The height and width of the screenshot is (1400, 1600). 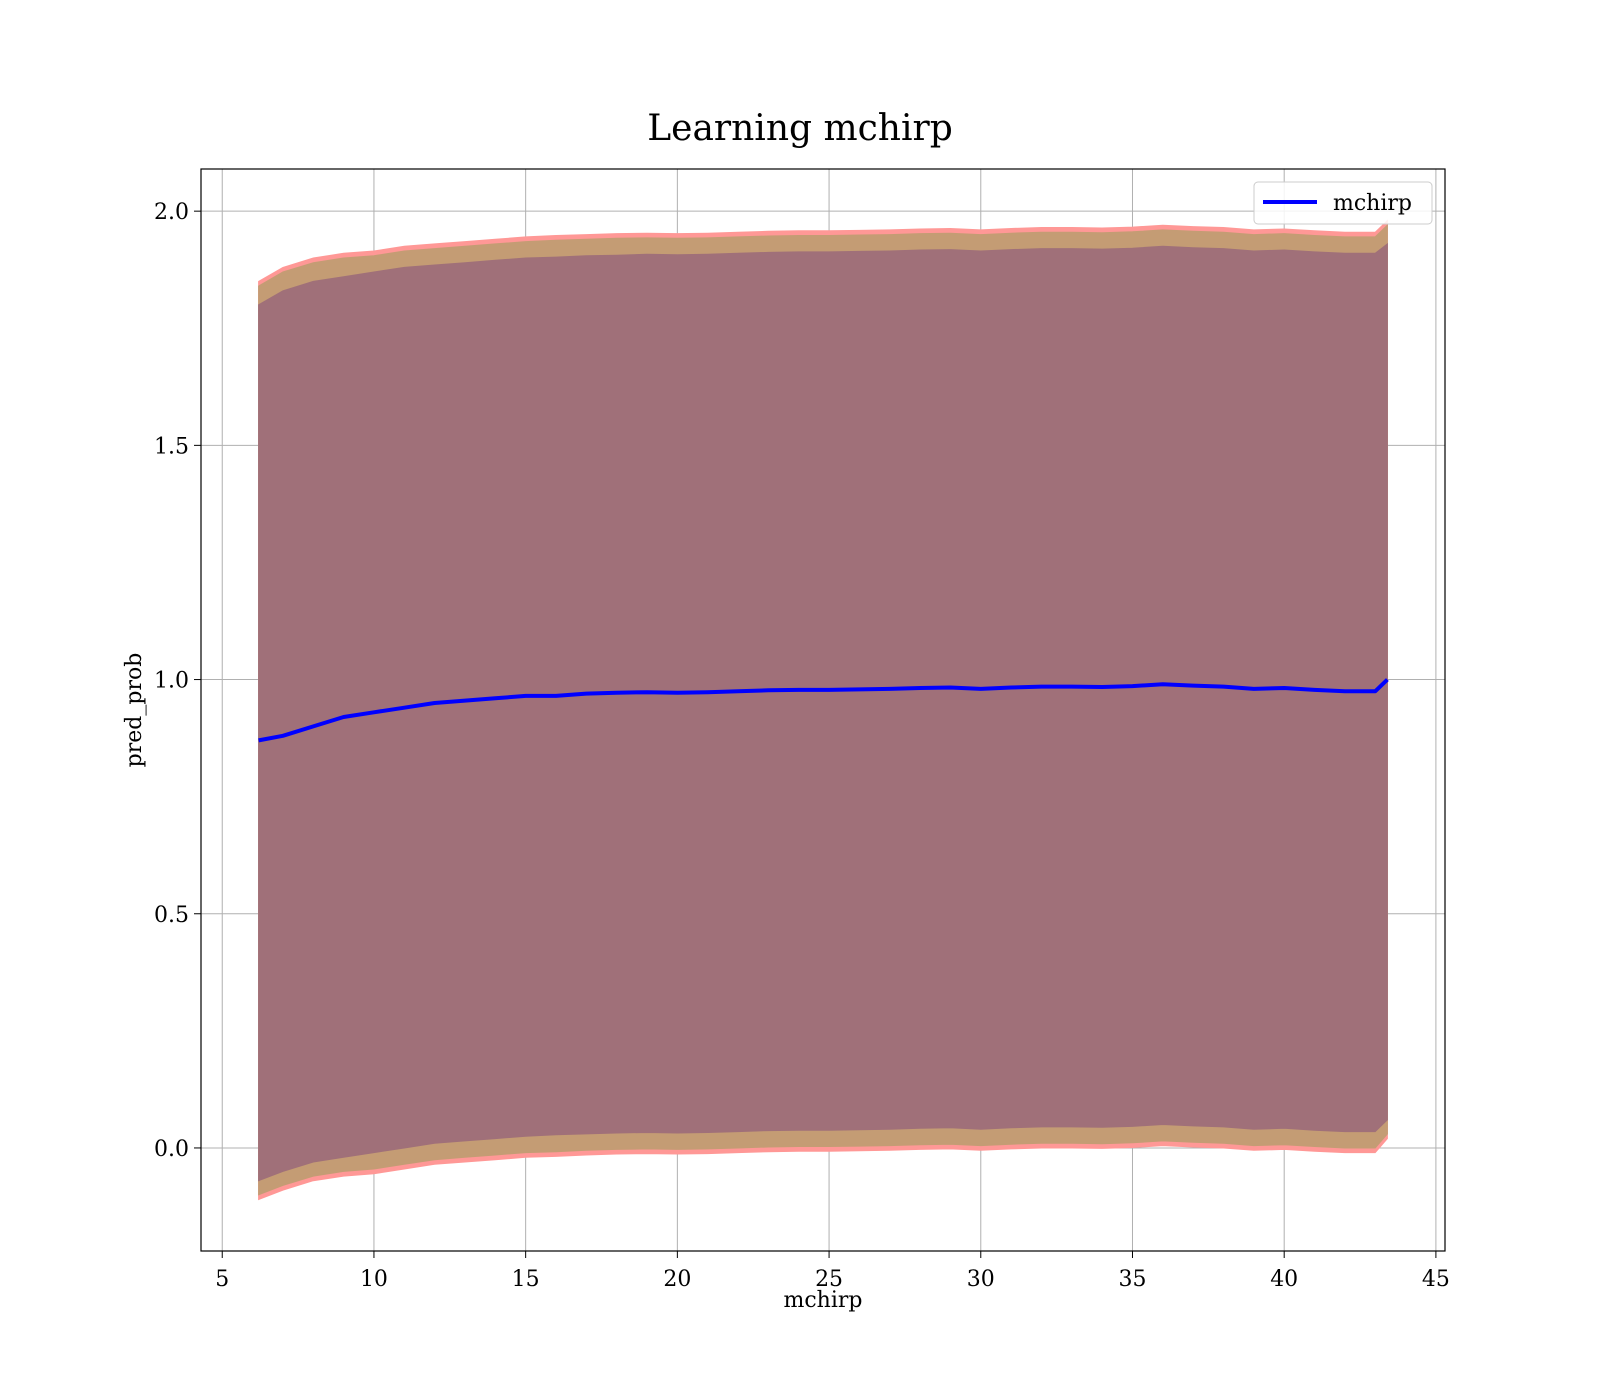 What do you see at coordinates (1132, 1279) in the screenshot?
I see `x-tick-label: 35` at bounding box center [1132, 1279].